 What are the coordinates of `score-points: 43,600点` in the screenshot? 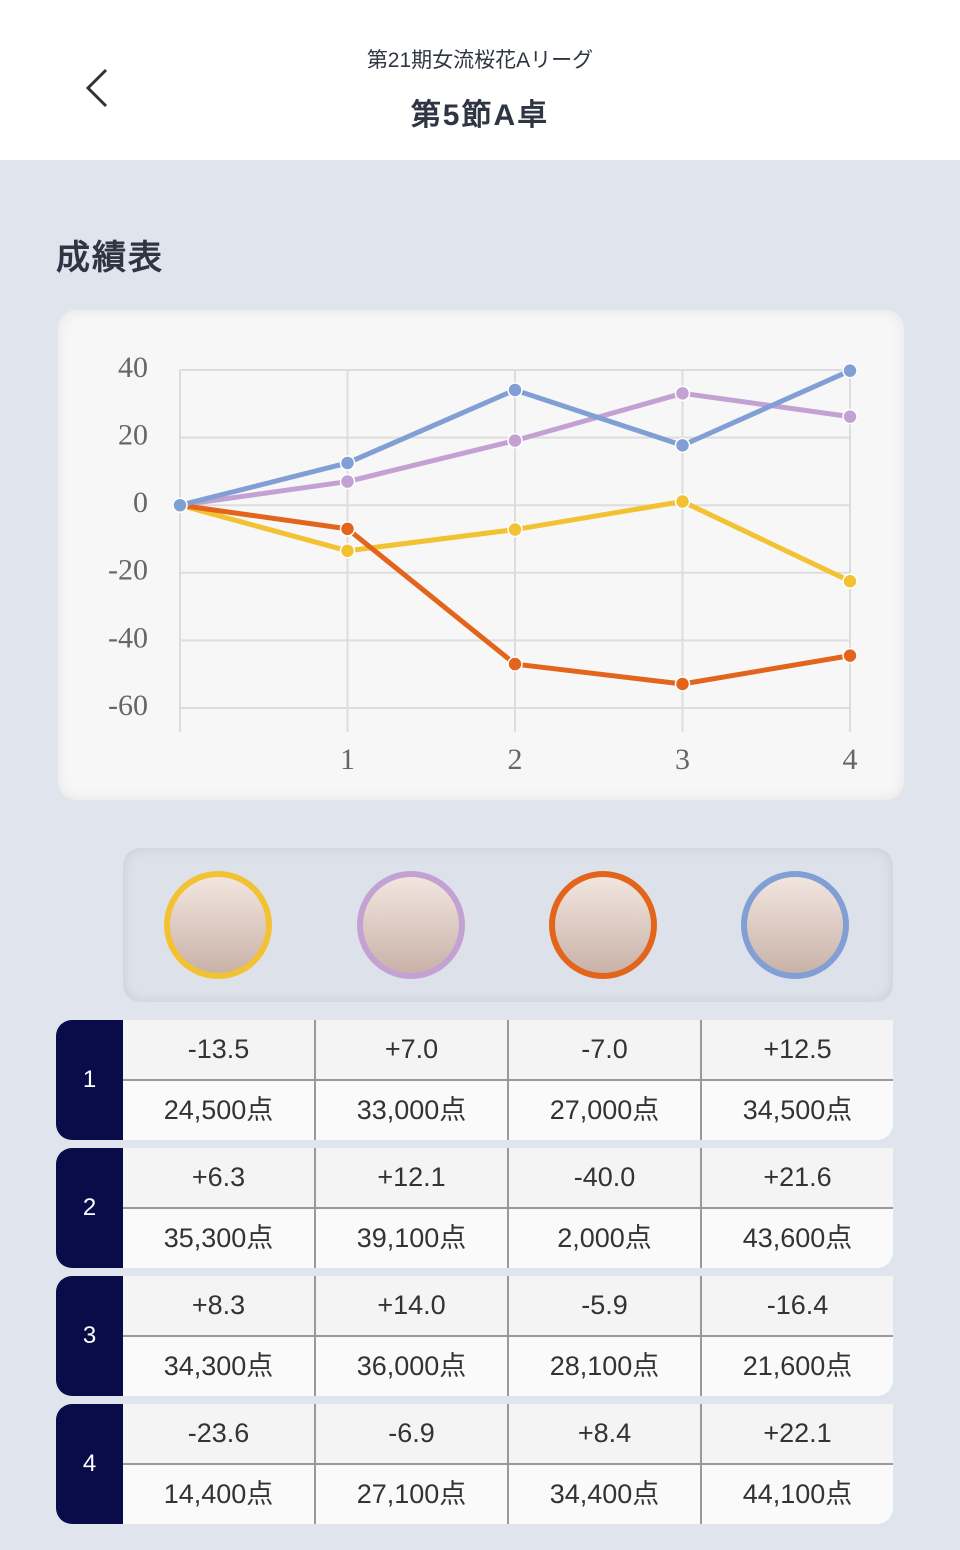 It's located at (797, 1238).